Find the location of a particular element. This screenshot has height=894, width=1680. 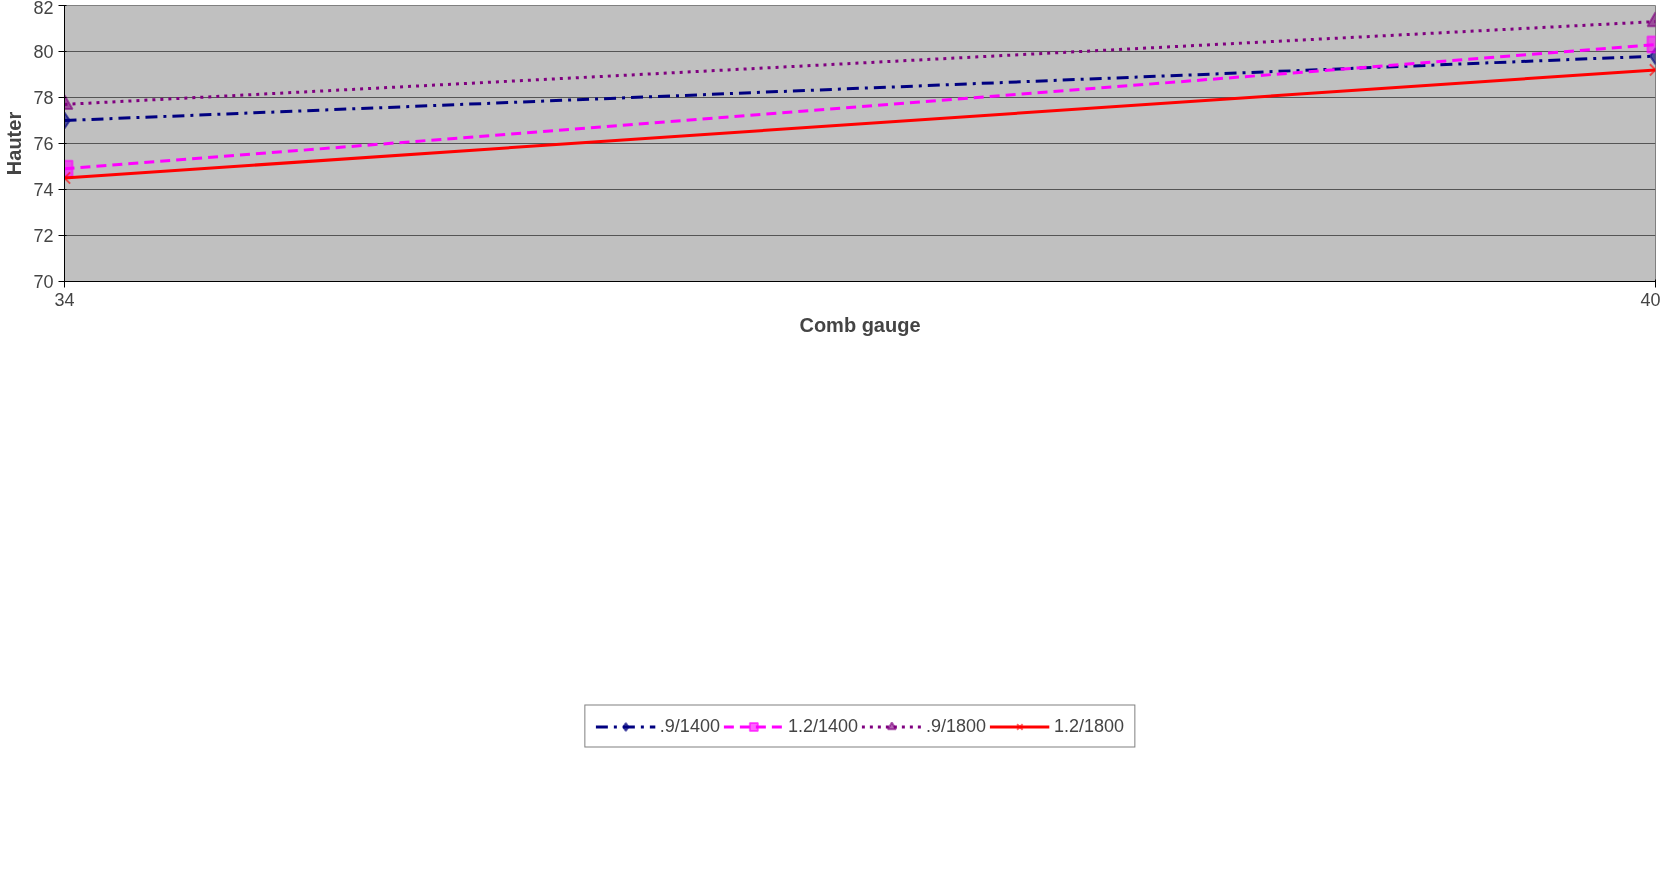

y-tick-label: 76 is located at coordinates (43, 144).